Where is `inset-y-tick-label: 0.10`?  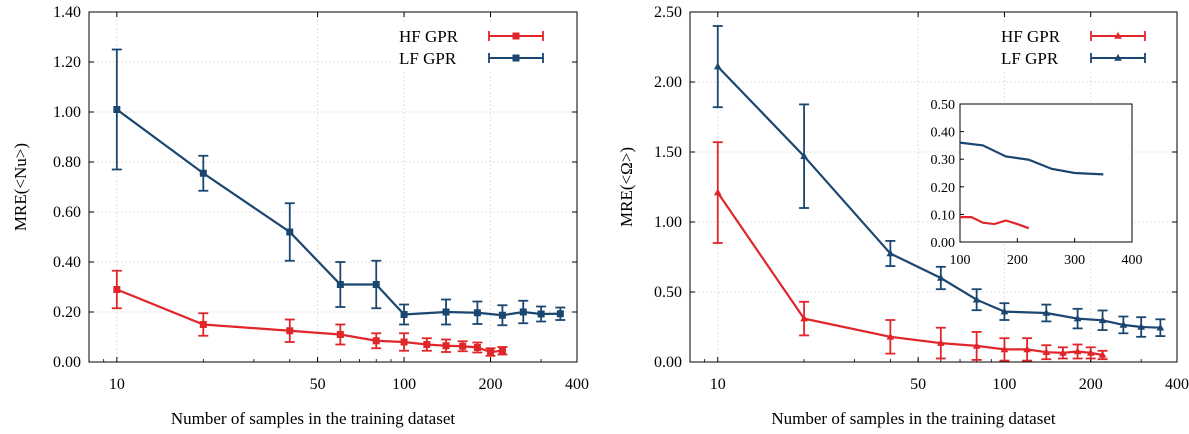 inset-y-tick-label: 0.10 is located at coordinates (943, 215).